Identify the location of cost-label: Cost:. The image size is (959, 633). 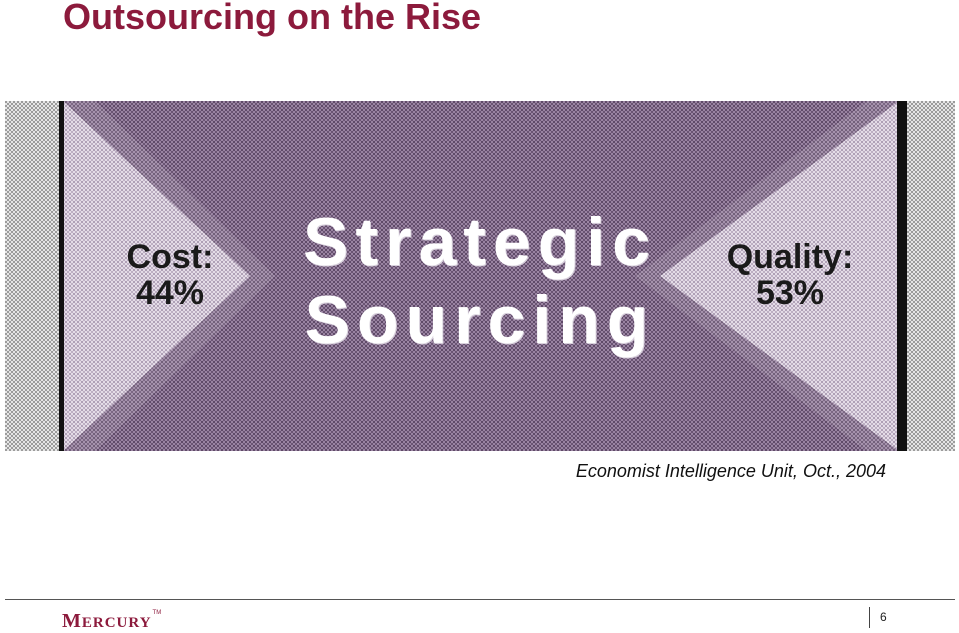
(170, 257).